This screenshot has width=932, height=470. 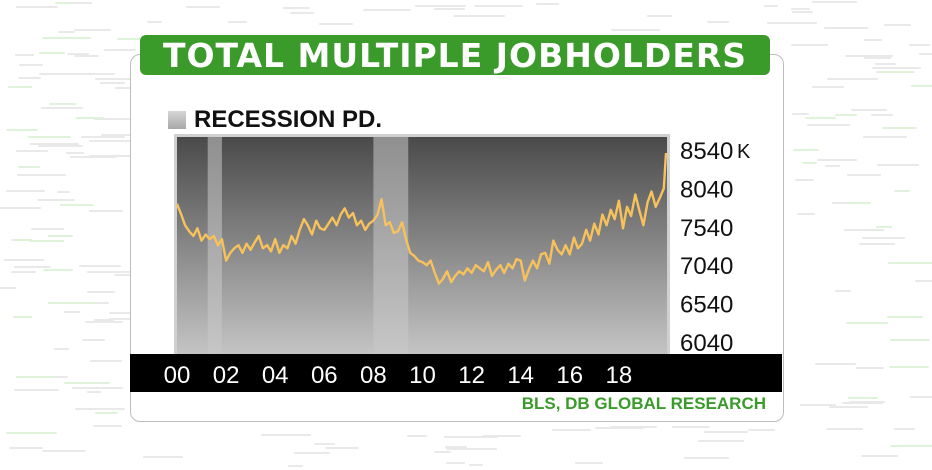 I want to click on y-unit-label: K, so click(x=744, y=152).